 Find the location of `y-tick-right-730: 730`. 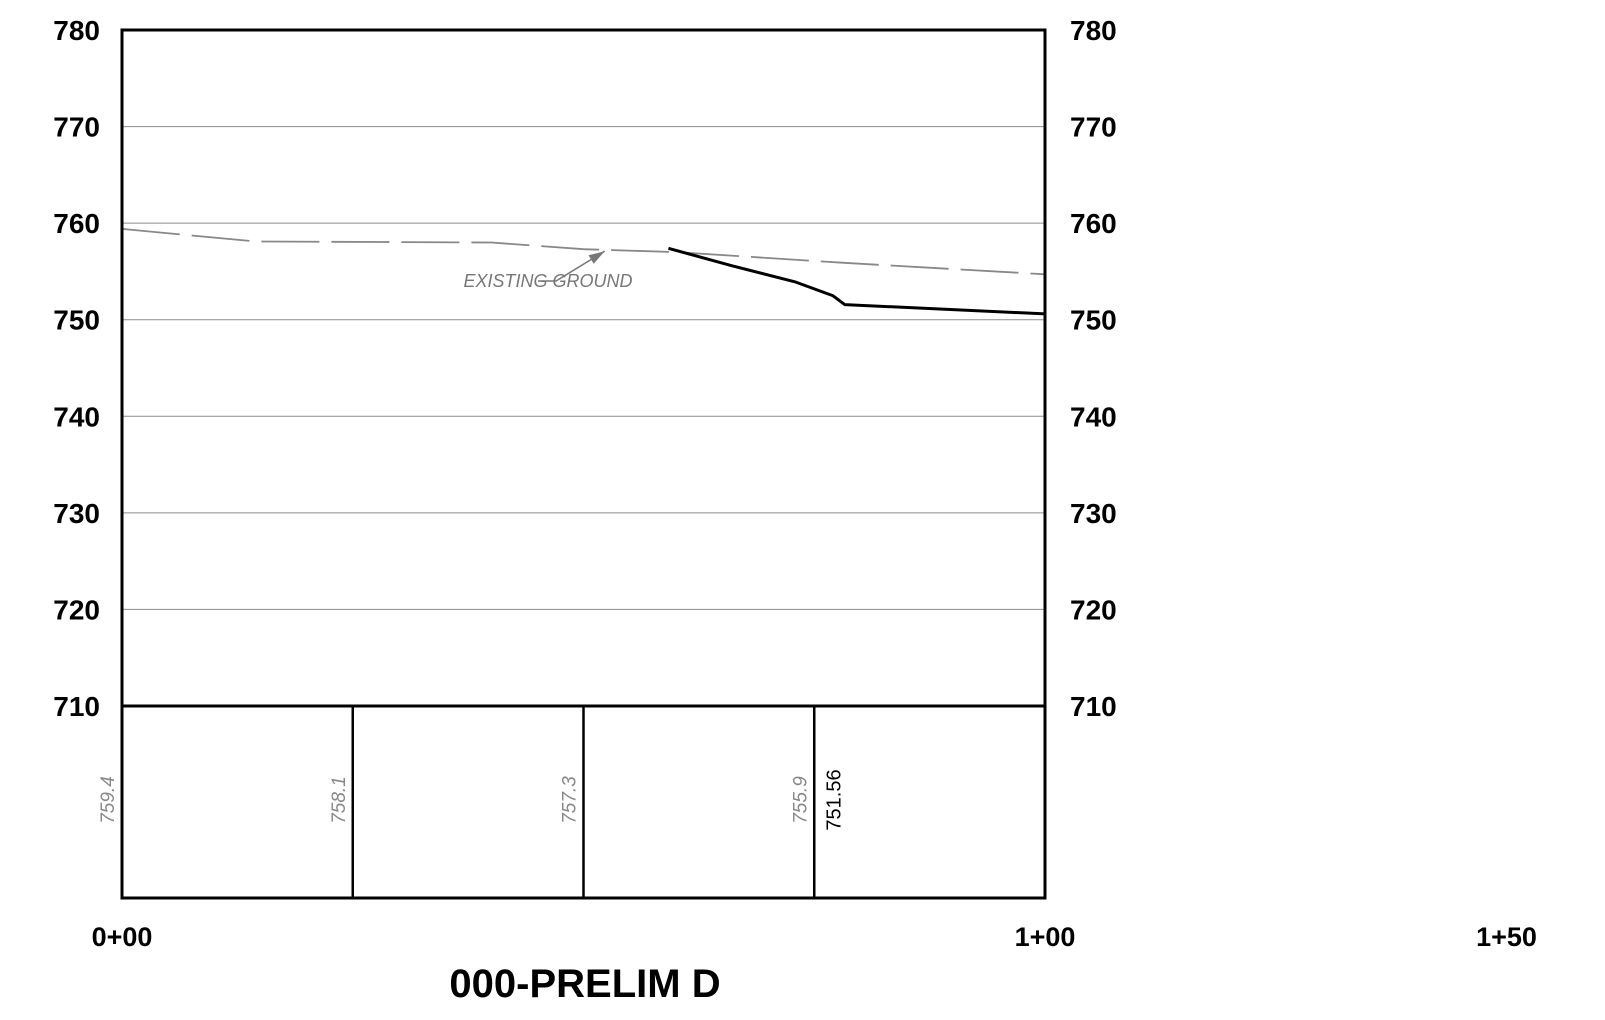

y-tick-right-730: 730 is located at coordinates (1093, 513).